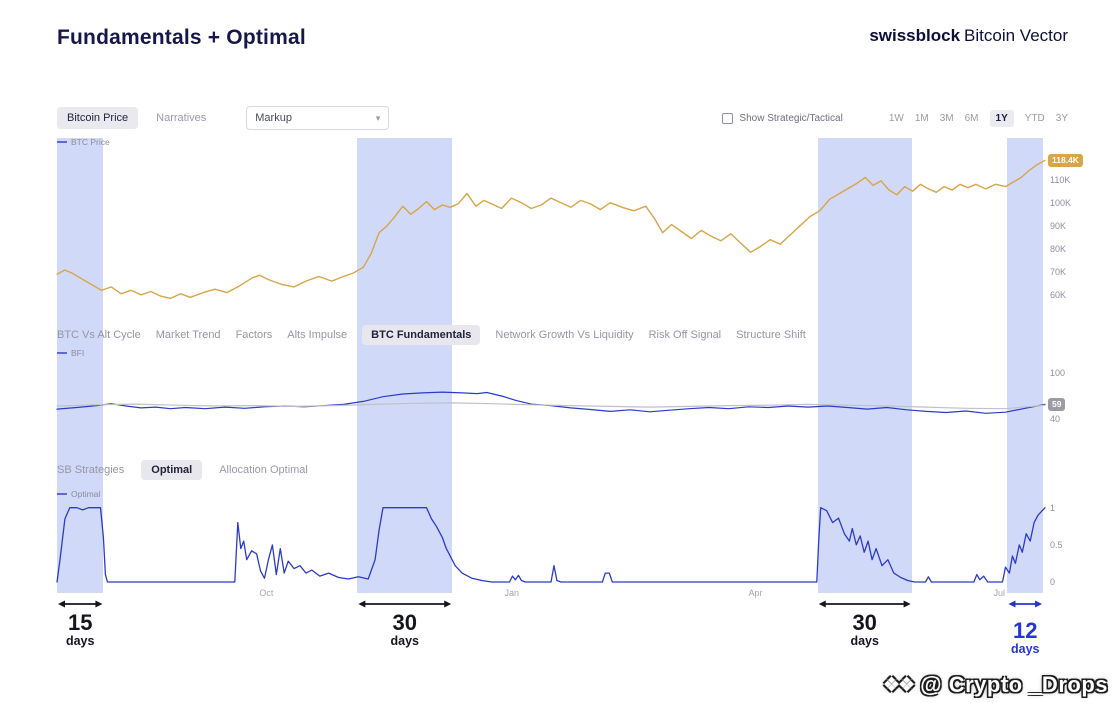 The width and height of the screenshot is (1120, 703). What do you see at coordinates (728, 118) in the screenshot?
I see `show-strategic-tactical-icon` at bounding box center [728, 118].